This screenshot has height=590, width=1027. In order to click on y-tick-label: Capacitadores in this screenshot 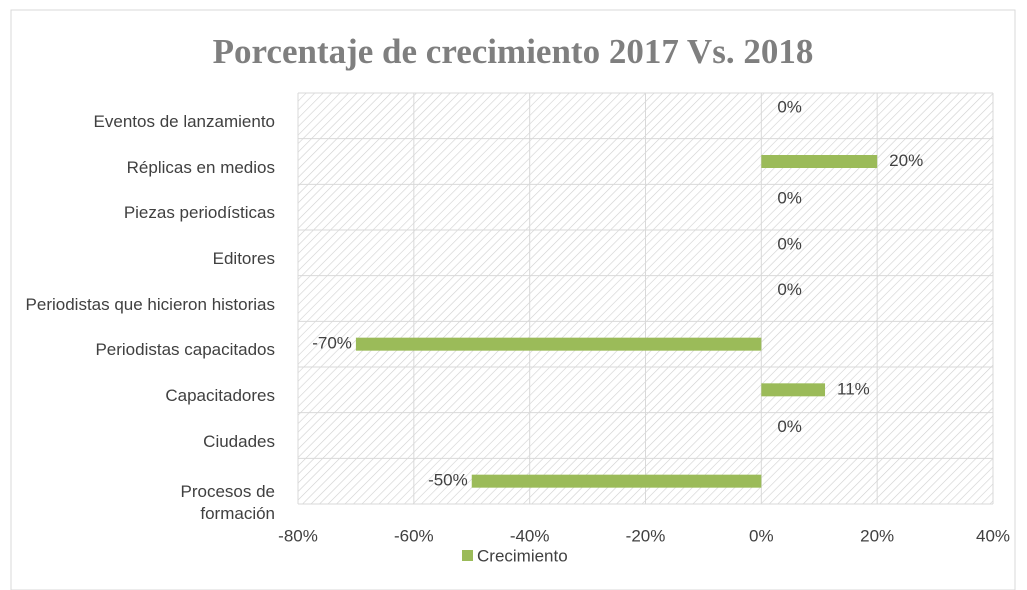, I will do `click(220, 395)`.